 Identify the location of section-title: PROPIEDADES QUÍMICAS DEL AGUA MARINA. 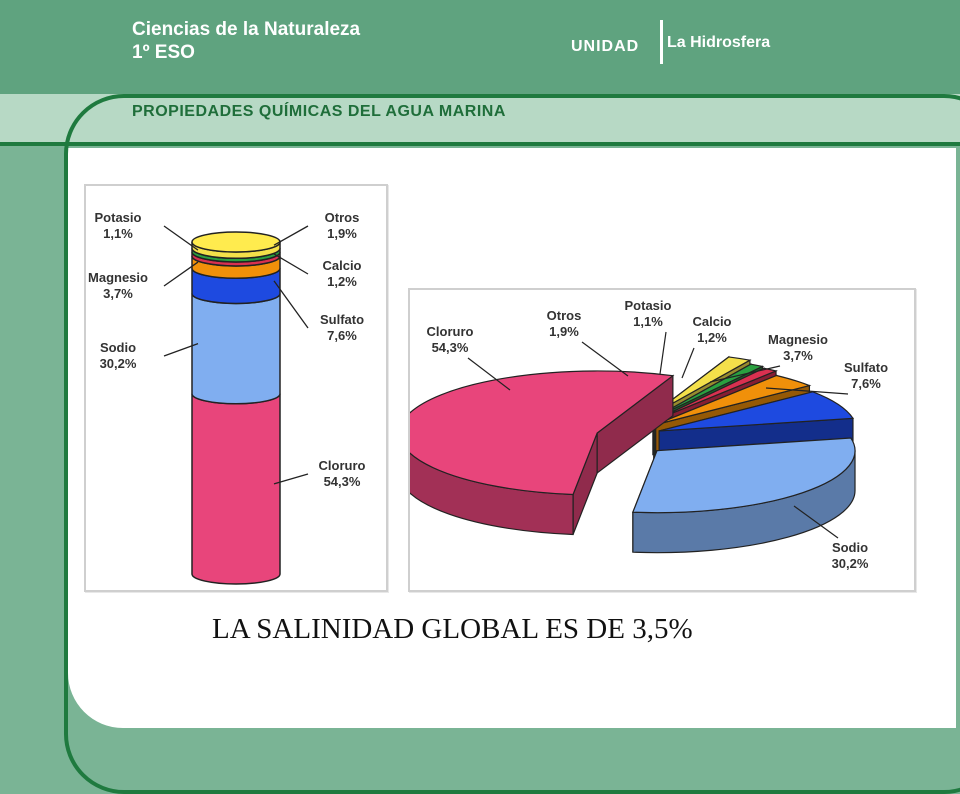
(319, 111).